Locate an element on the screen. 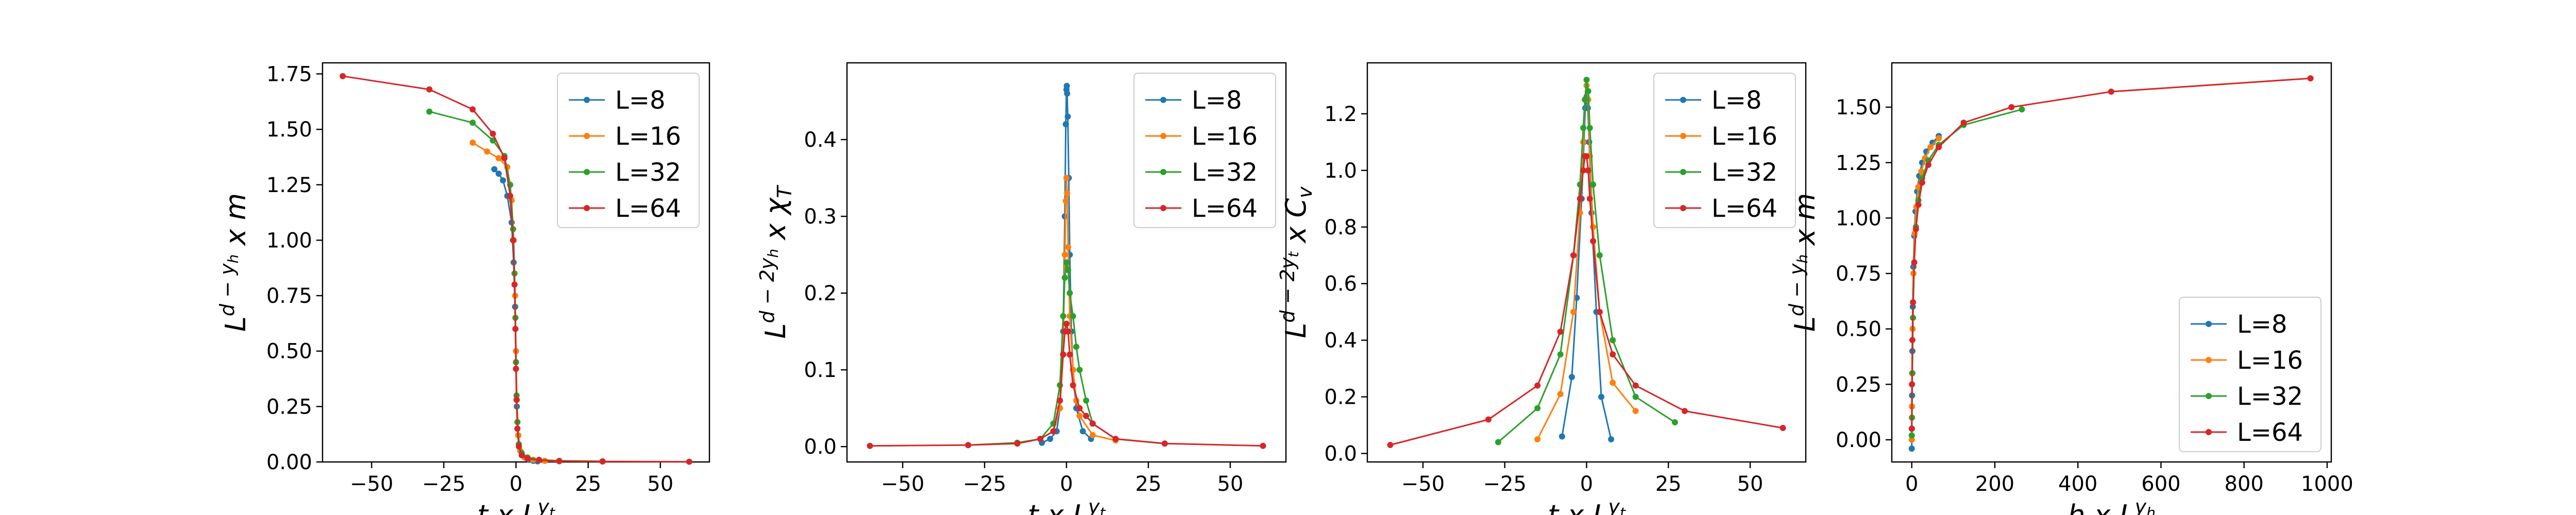  y-tick-label: 1.25 is located at coordinates (1859, 163).